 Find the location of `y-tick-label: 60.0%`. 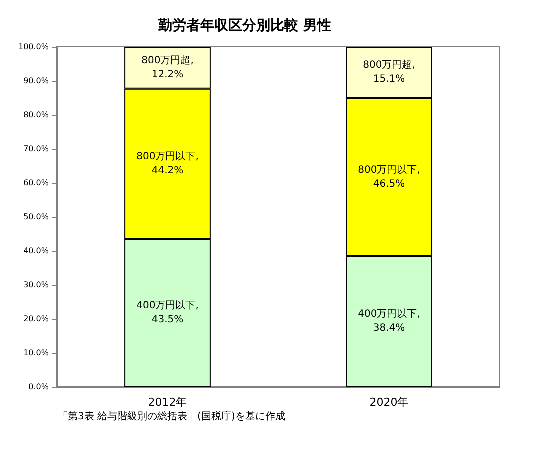

y-tick-label: 60.0% is located at coordinates (37, 183).